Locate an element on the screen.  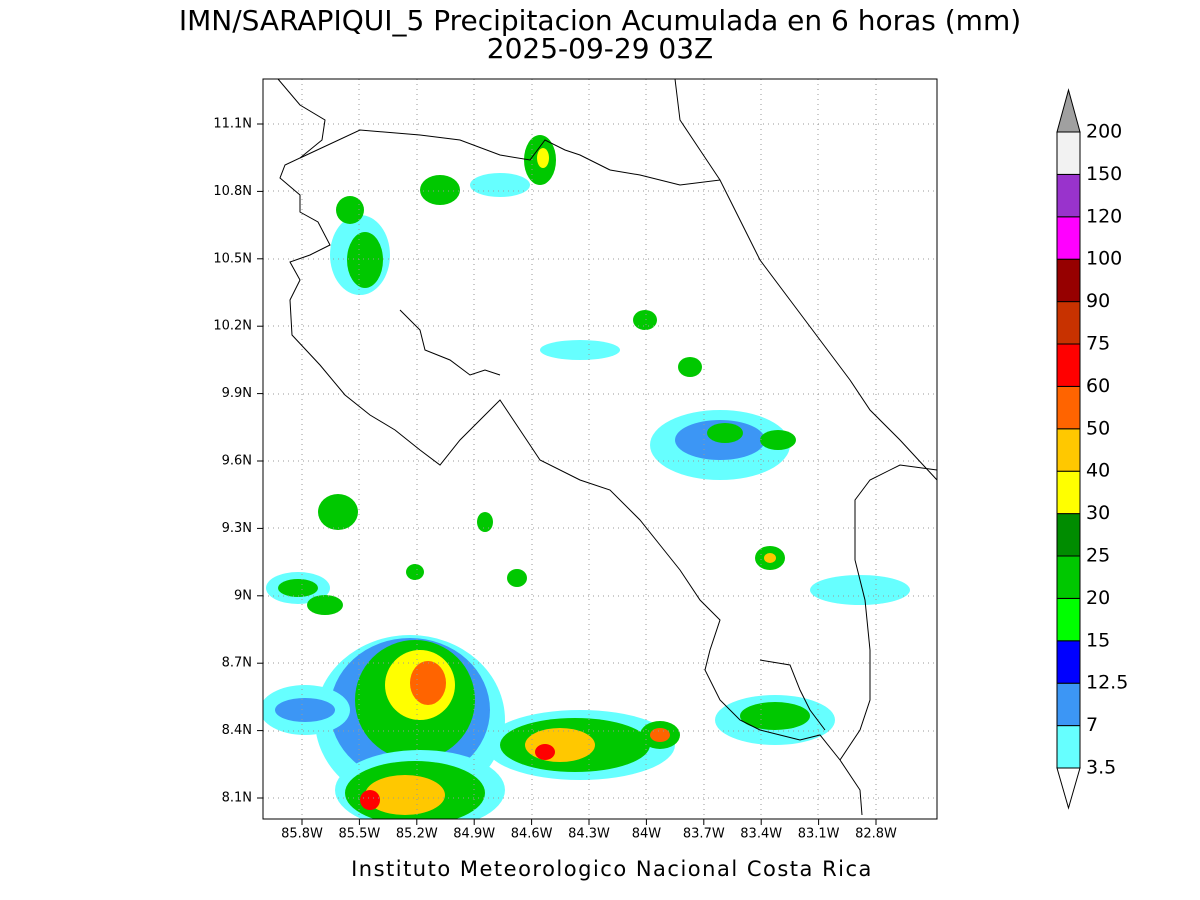
colorbar-label: 200 is located at coordinates (1104, 132).